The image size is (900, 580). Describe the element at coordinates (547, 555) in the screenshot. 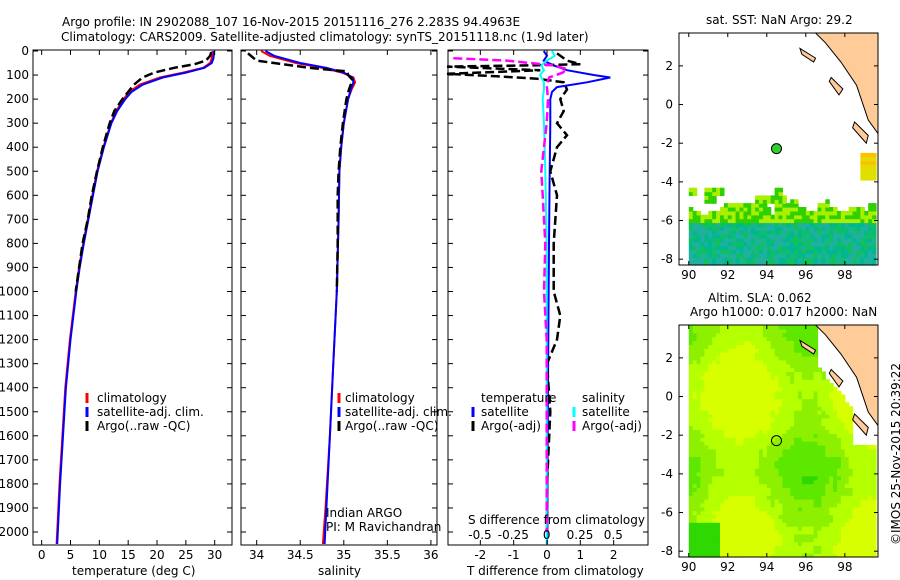

I see `x-tick-label: 0` at that location.